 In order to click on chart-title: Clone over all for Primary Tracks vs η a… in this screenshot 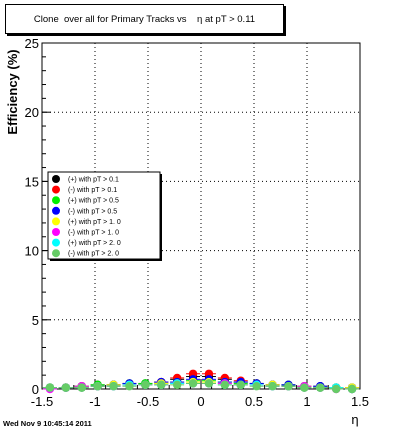, I will do `click(144, 19)`.